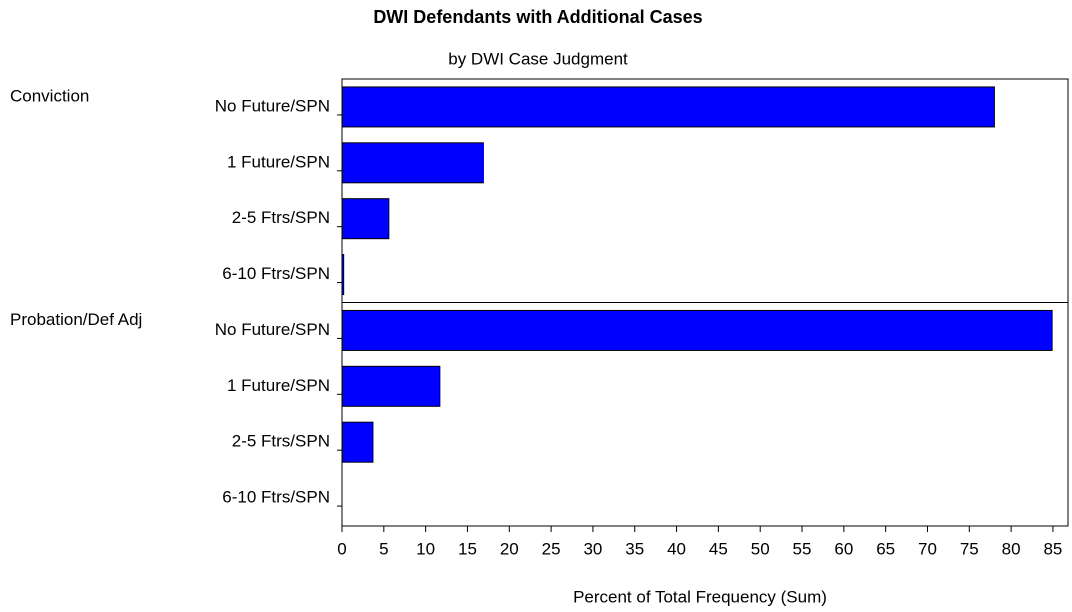  I want to click on x-tick-label: 20, so click(509, 548).